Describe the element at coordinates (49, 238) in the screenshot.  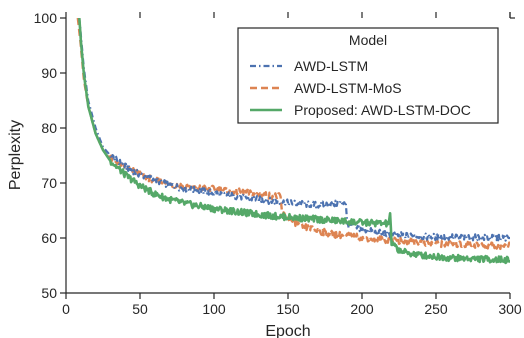
I see `y-tick-label: 60` at that location.